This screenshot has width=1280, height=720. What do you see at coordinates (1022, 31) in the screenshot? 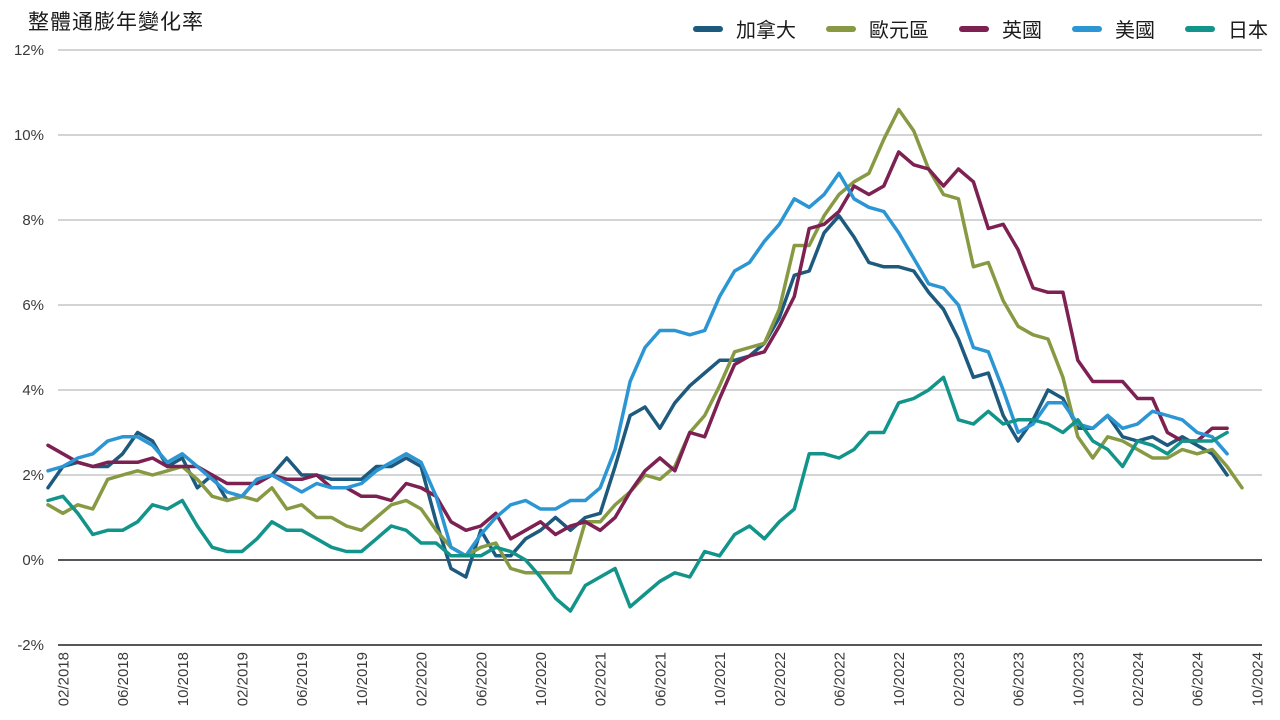
I see `legend-label-uk: 英國` at bounding box center [1022, 31].